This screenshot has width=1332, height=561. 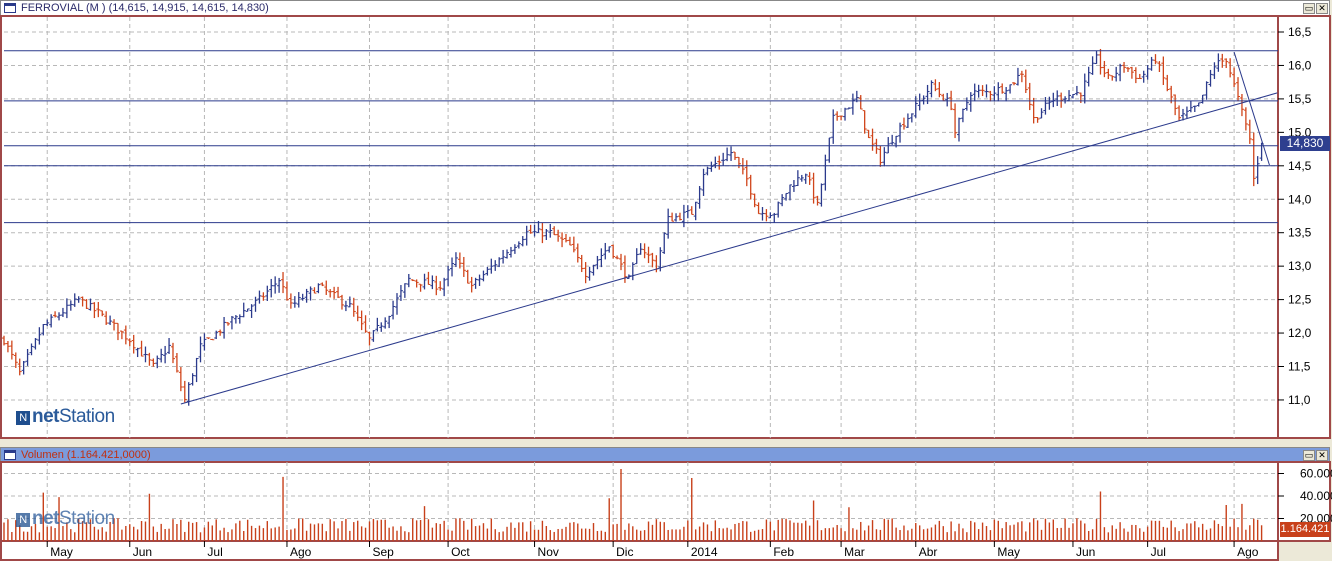 What do you see at coordinates (1300, 300) in the screenshot?
I see `price-tick-label: 12,5` at bounding box center [1300, 300].